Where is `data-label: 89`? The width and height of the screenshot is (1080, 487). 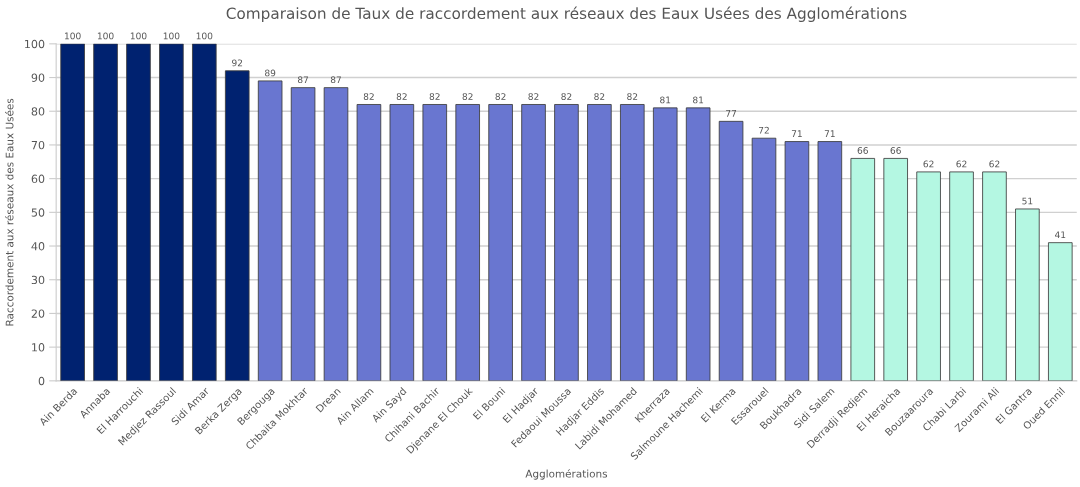 data-label: 89 is located at coordinates (270, 73).